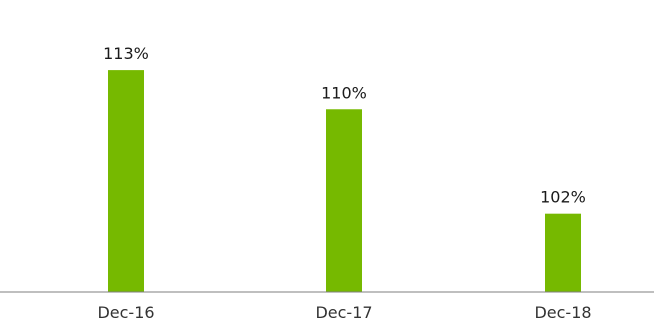  I want to click on x-tick-labels-group: Dec-16 Dec-17 Dec-18, so click(344, 312).